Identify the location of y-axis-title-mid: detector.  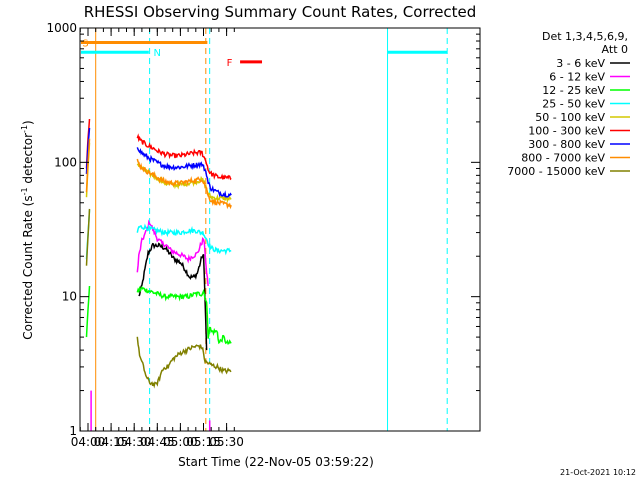
(28, 160).